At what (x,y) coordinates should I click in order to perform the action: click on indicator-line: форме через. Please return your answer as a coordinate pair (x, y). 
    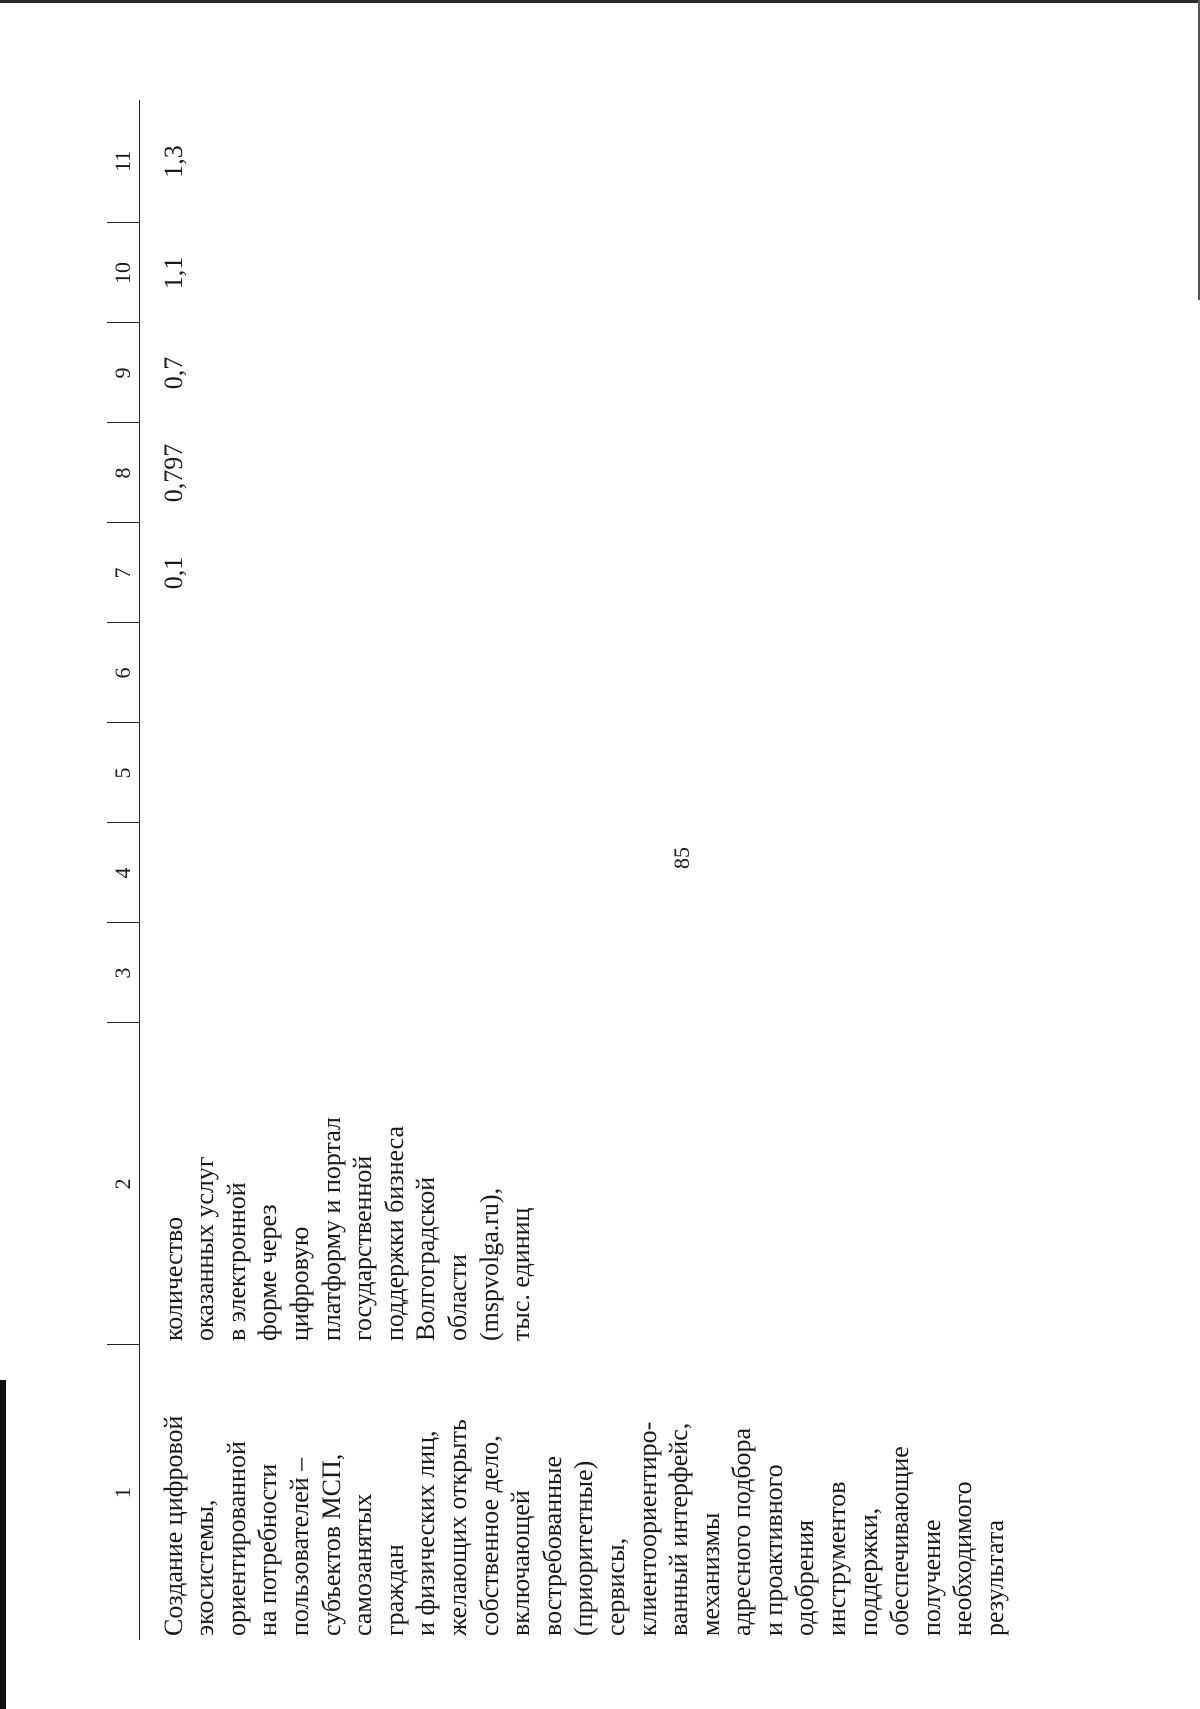
    Looking at the image, I should click on (268, 1272).